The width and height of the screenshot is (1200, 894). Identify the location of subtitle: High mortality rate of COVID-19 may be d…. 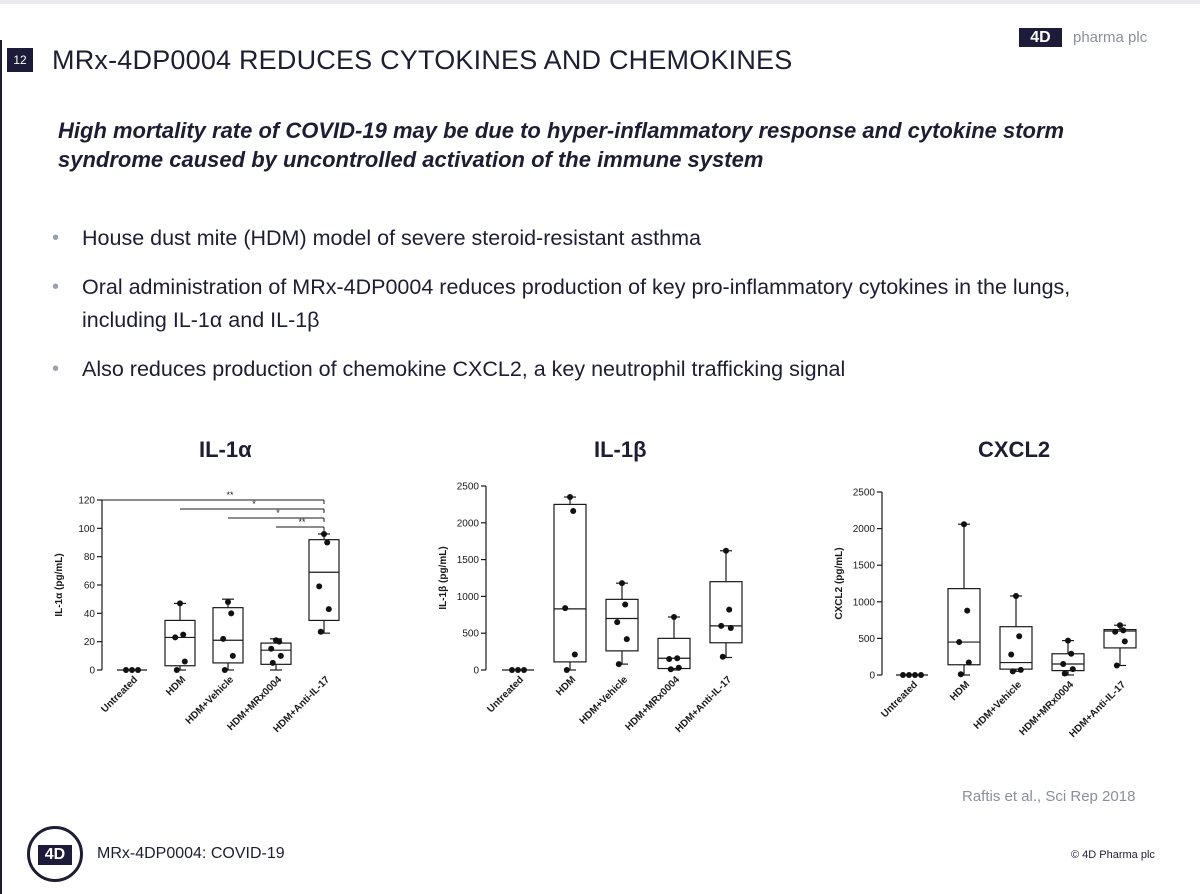
(561, 145).